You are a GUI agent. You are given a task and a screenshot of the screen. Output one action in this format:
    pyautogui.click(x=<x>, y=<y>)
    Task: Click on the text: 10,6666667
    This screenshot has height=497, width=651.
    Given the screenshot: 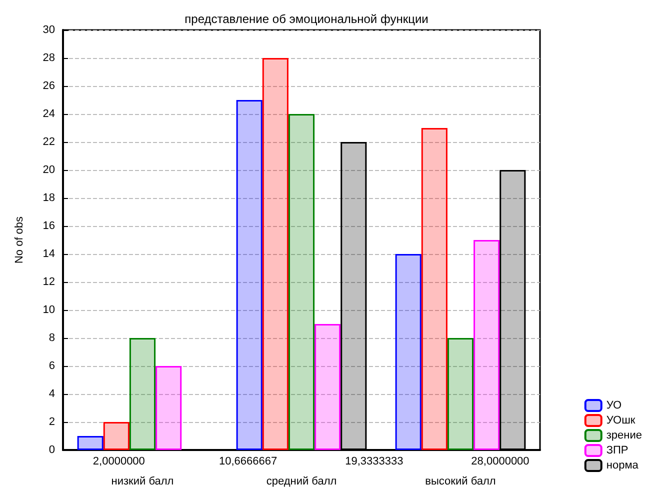 What is the action you would take?
    pyautogui.click(x=248, y=462)
    